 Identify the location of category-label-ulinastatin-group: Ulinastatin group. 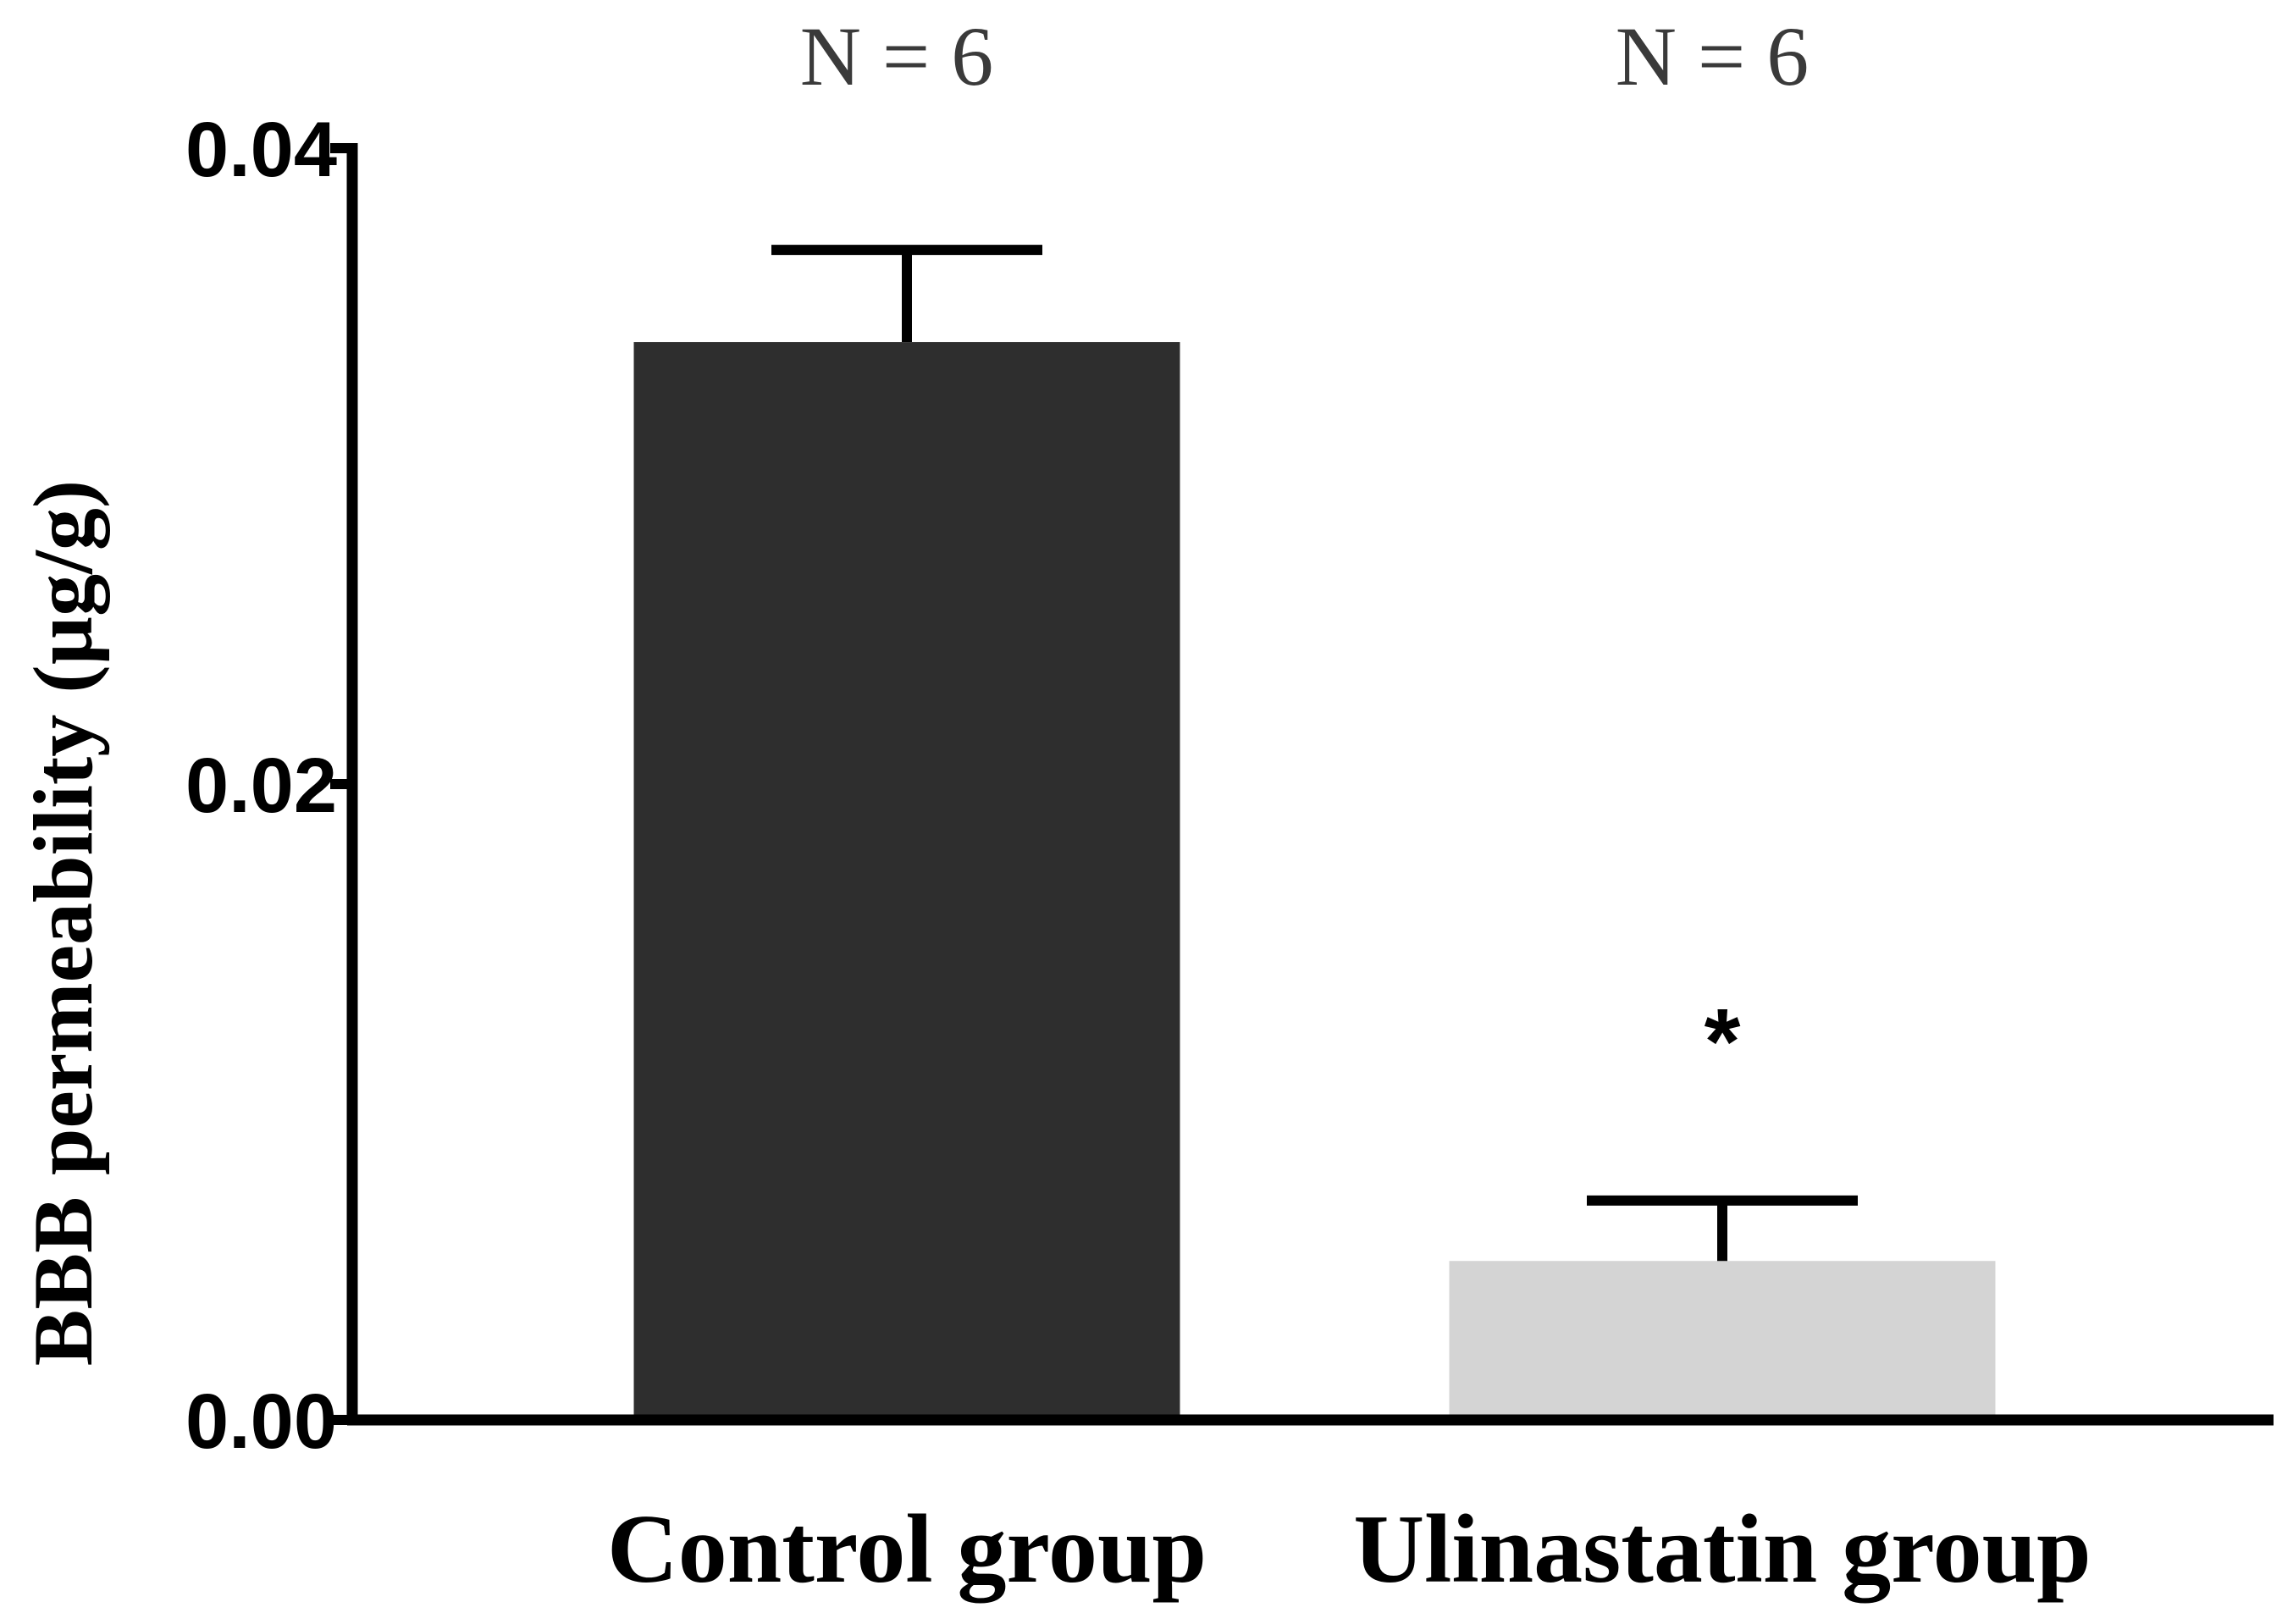
(1722, 1549).